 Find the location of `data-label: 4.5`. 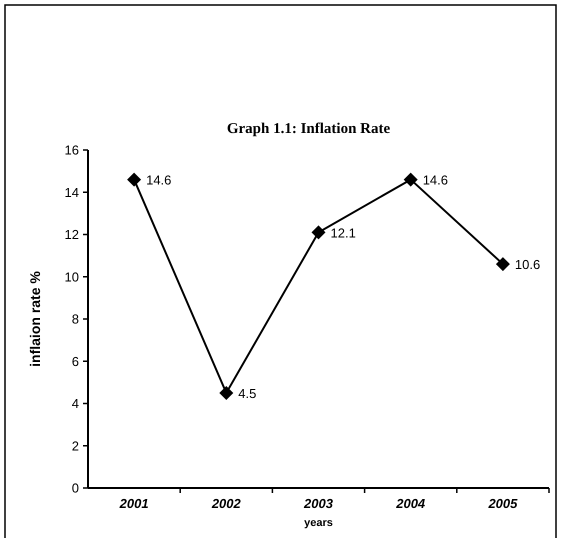

data-label: 4.5 is located at coordinates (247, 393).